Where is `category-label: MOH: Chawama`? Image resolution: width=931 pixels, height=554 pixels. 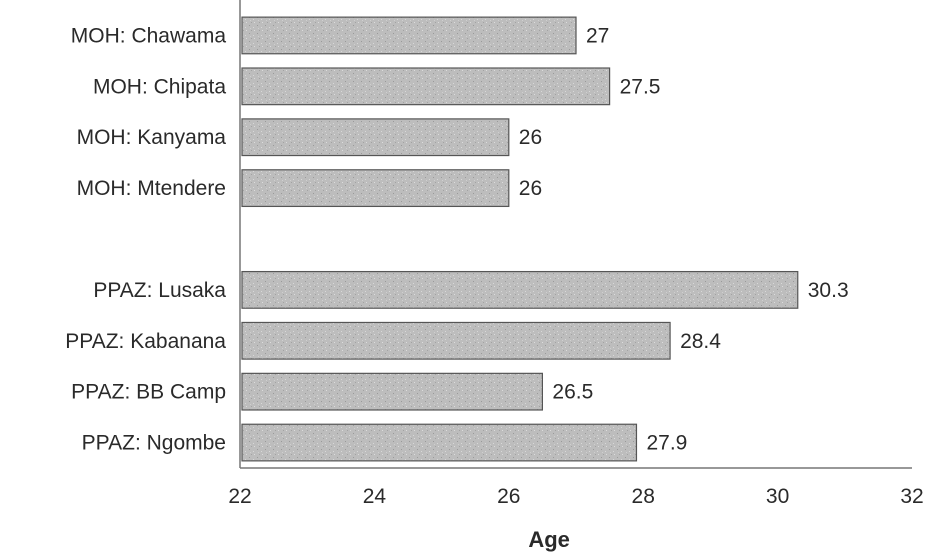 category-label: MOH: Chawama is located at coordinates (149, 35).